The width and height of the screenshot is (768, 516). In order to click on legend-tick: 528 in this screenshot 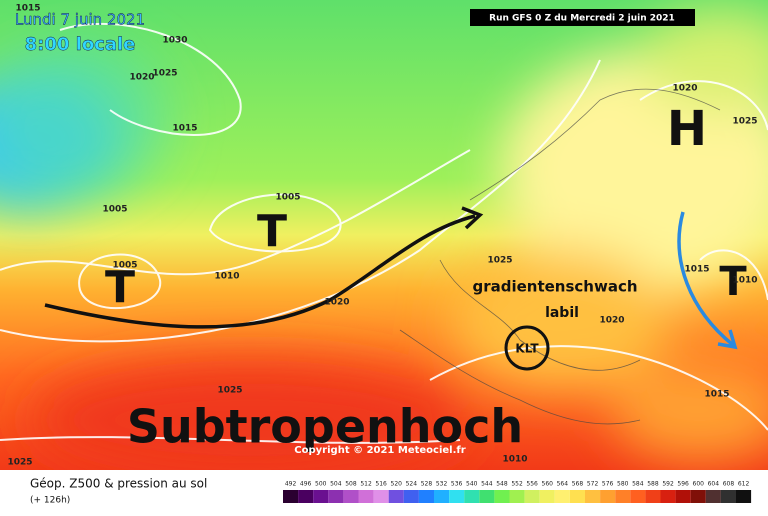, I will do `click(427, 484)`.